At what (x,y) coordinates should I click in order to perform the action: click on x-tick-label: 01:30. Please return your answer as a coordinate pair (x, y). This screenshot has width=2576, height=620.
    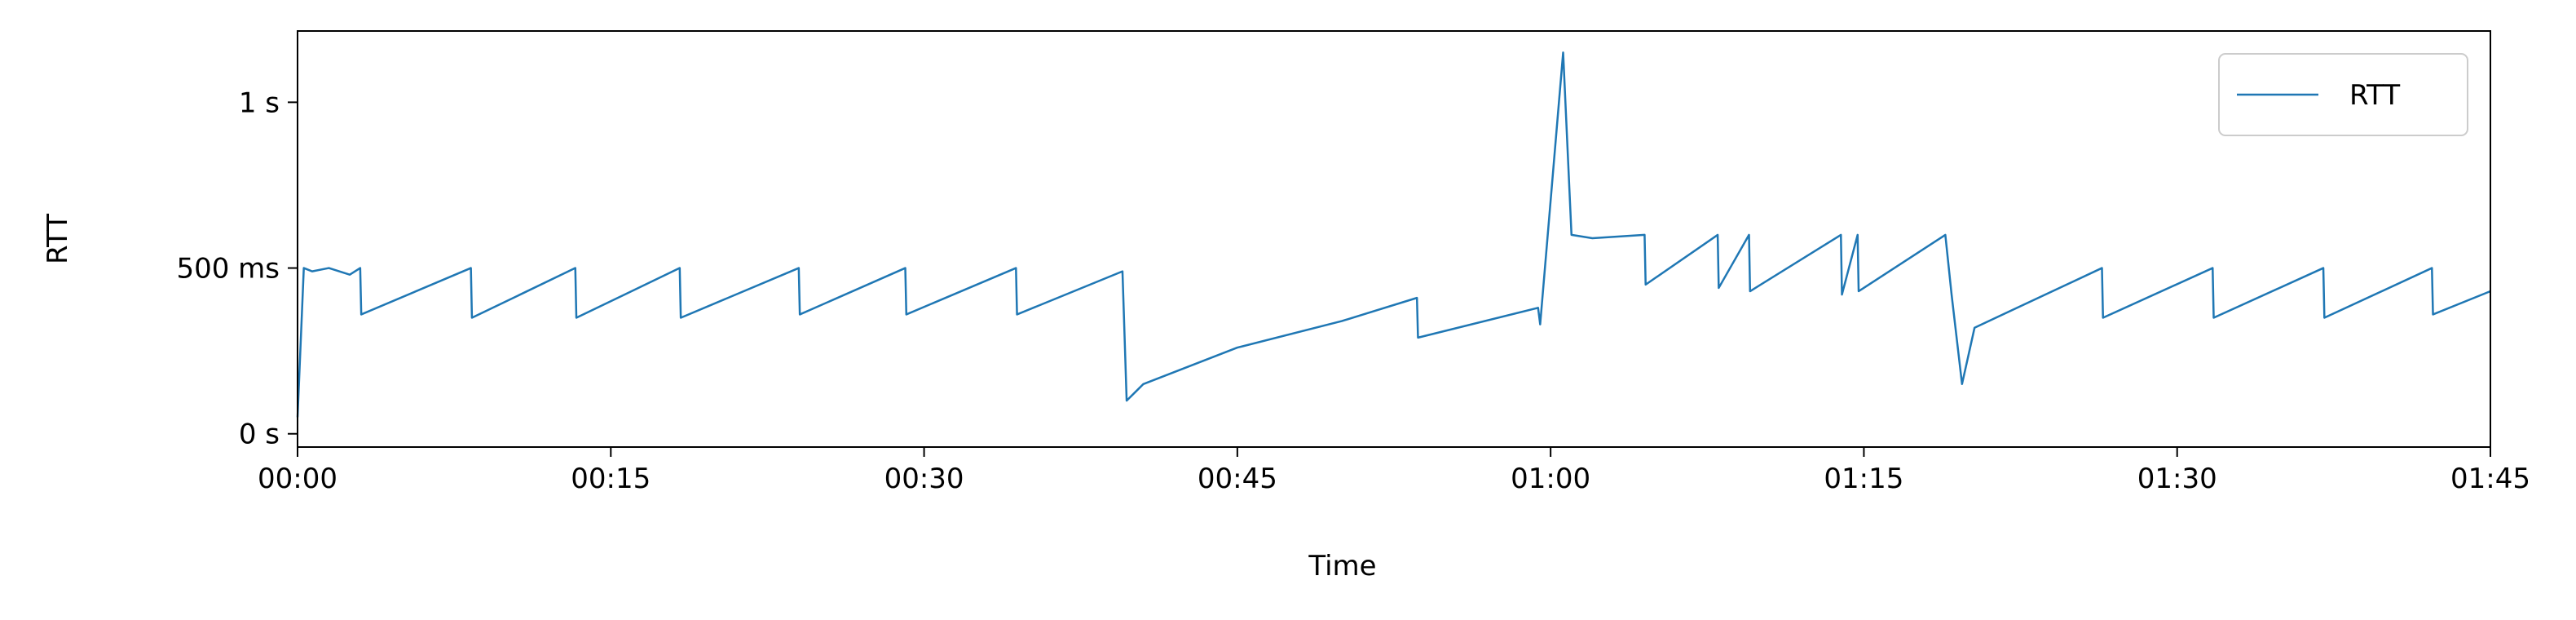
    Looking at the image, I should click on (2177, 479).